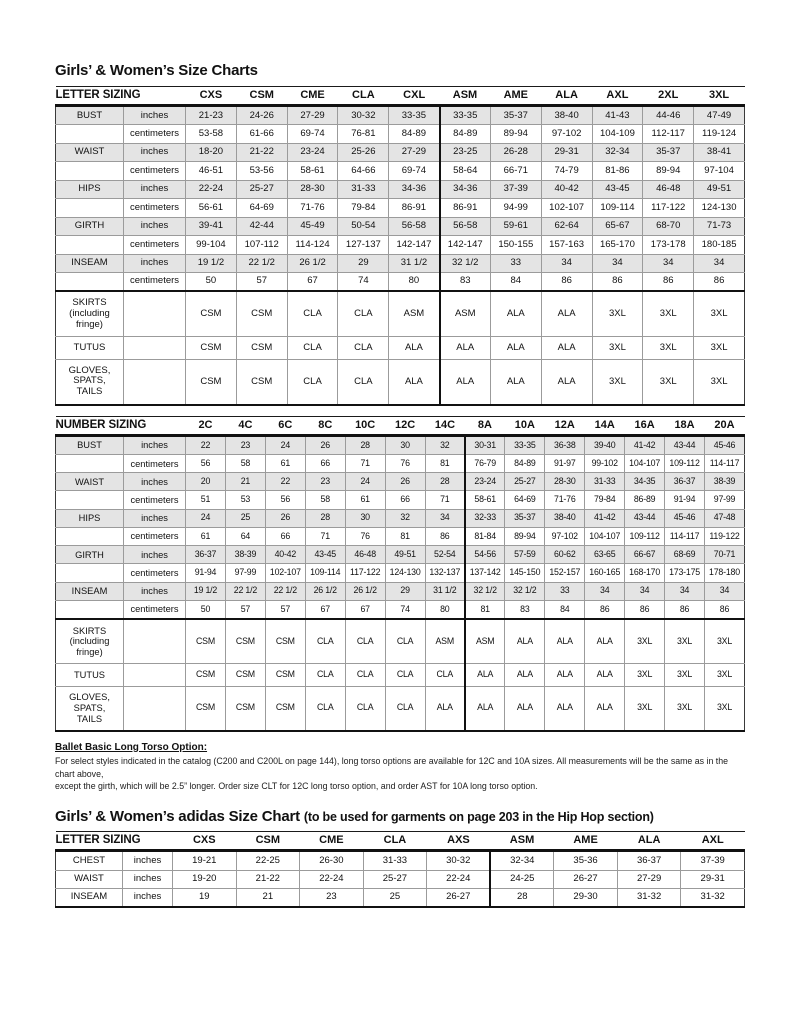  What do you see at coordinates (464, 314) in the screenshot?
I see `garment-size-value: ASM` at bounding box center [464, 314].